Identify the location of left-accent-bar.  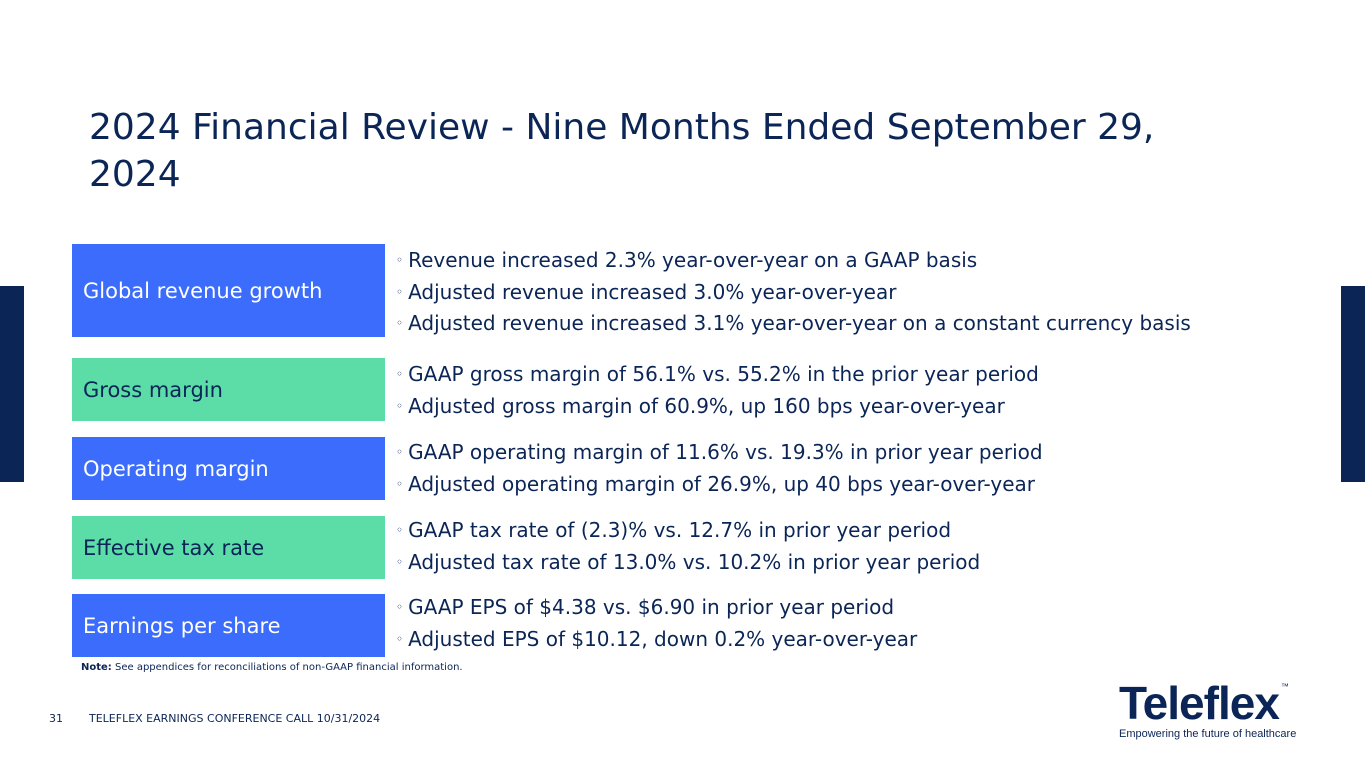
(12, 384).